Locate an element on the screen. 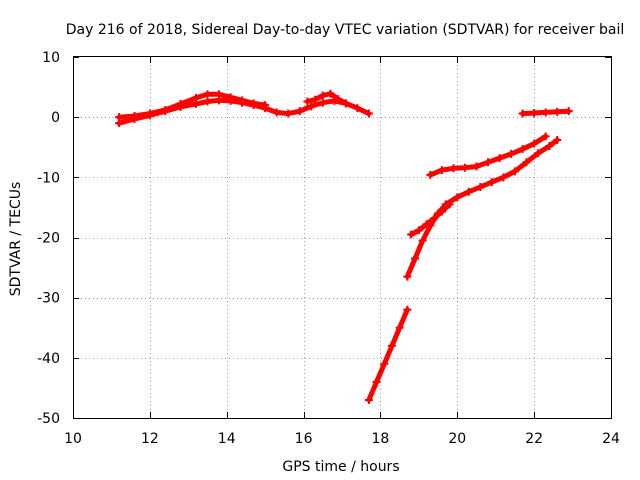 The width and height of the screenshot is (640, 480). series-track-f is located at coordinates (430, 219).